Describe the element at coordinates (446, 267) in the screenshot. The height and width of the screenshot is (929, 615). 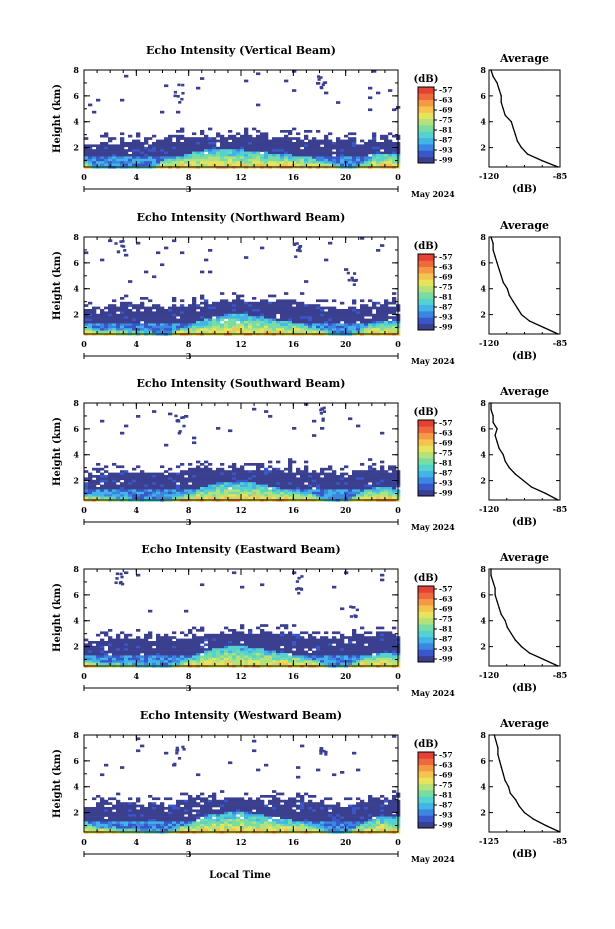
I see `colorbar-tick-label: -63` at that location.